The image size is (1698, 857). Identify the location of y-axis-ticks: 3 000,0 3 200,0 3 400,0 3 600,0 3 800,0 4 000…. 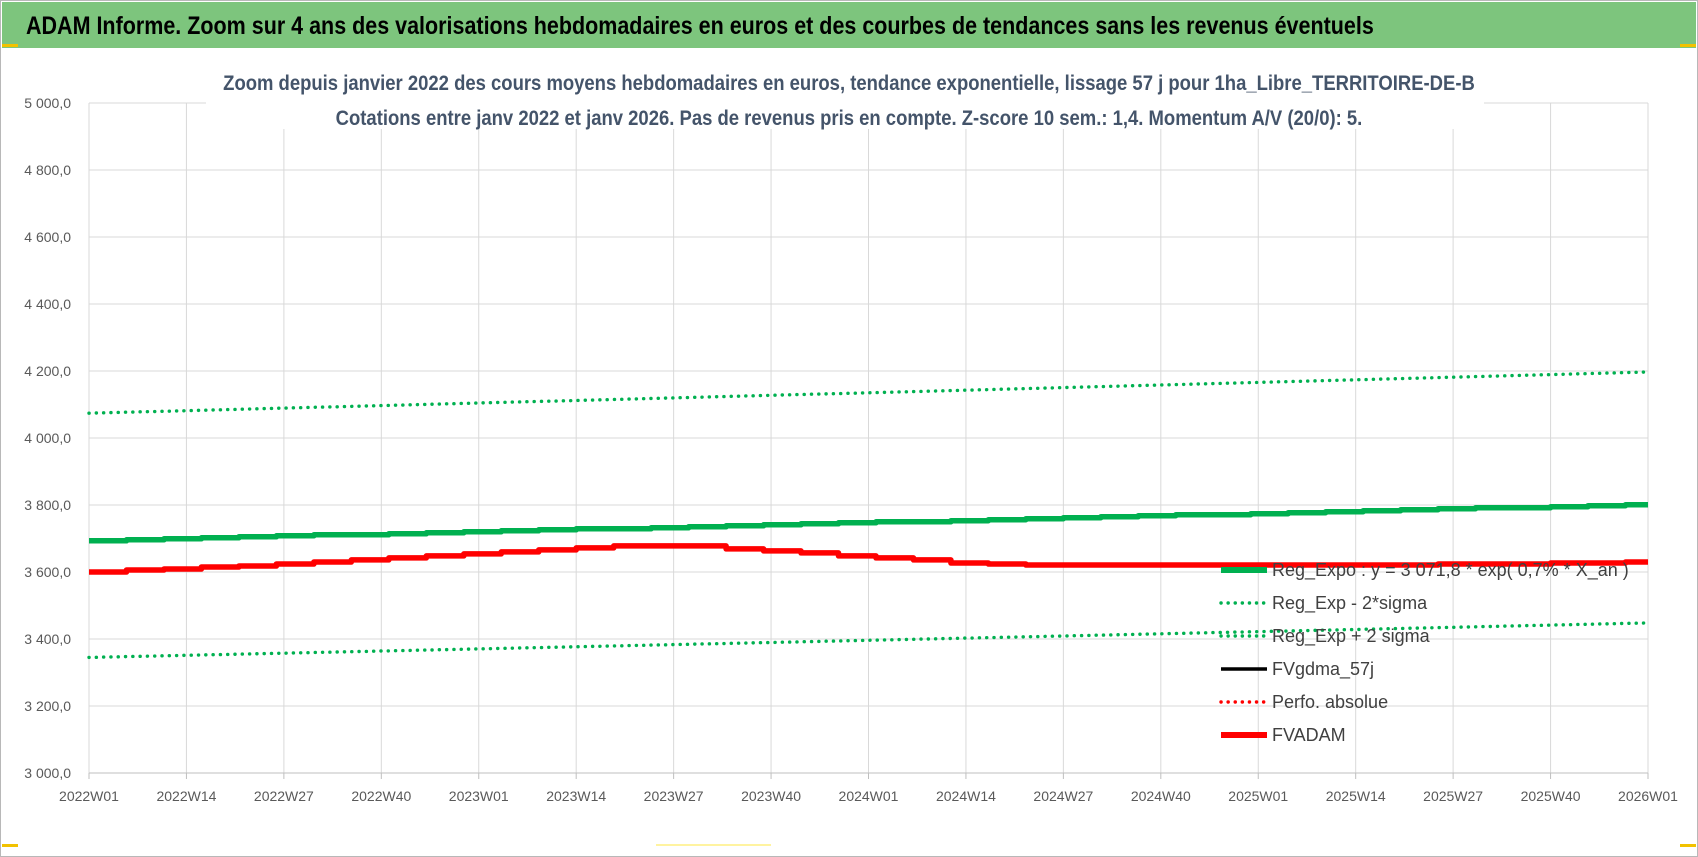
(47, 438).